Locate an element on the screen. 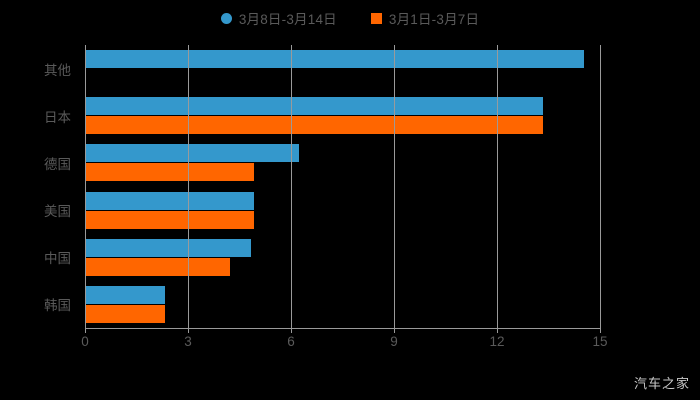 The width and height of the screenshot is (700, 400). category-row: 日本 is located at coordinates (322, 116).